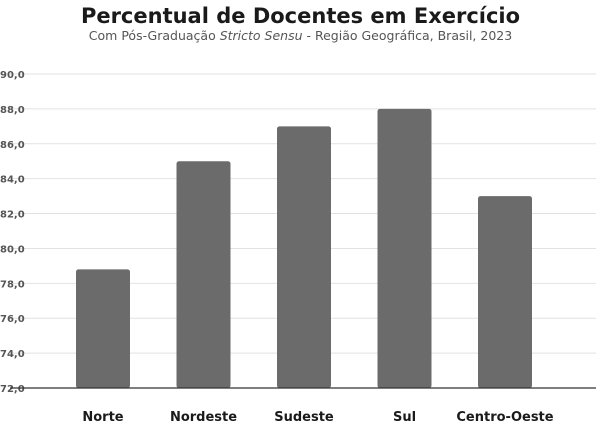 The image size is (601, 426). Describe the element at coordinates (261, 35) in the screenshot. I see `subtitle-italic: Stricto Sensu` at that location.